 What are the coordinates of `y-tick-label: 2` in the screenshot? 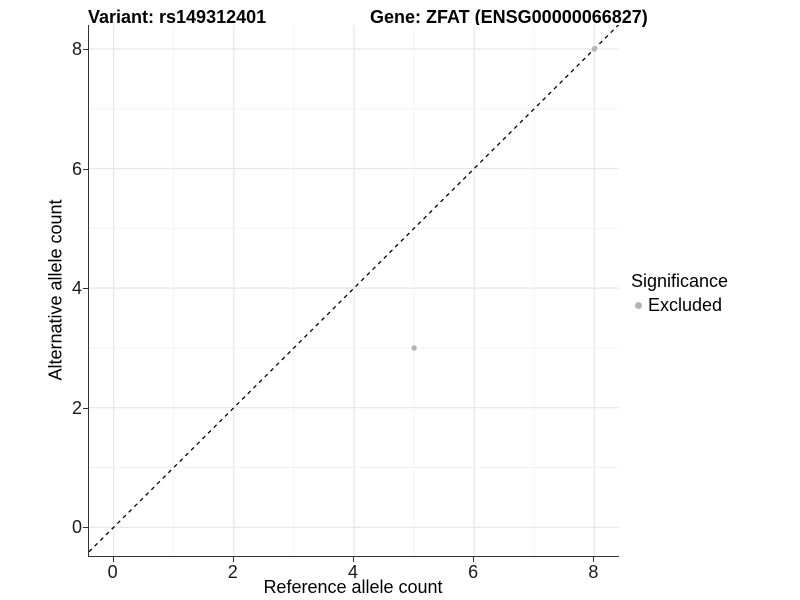 It's located at (76, 407).